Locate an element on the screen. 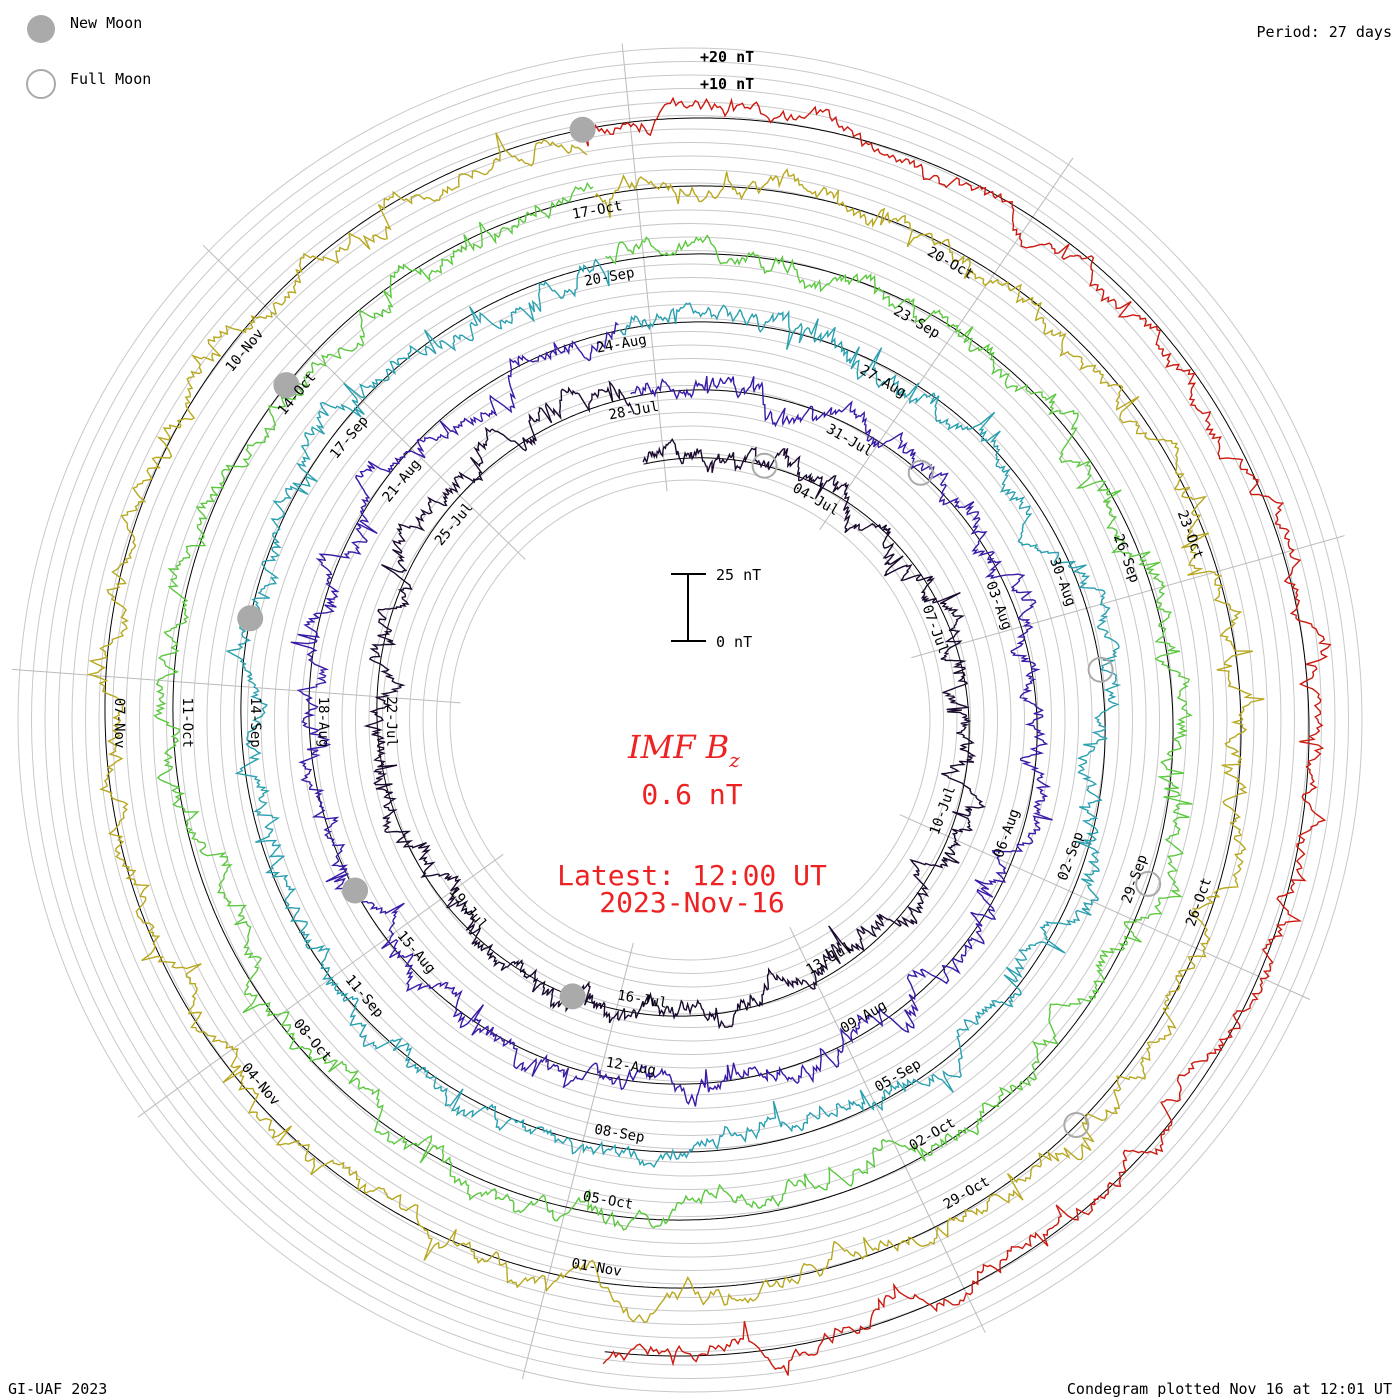 The width and height of the screenshot is (1400, 1400). current-value: 0.6 nT is located at coordinates (691, 794).